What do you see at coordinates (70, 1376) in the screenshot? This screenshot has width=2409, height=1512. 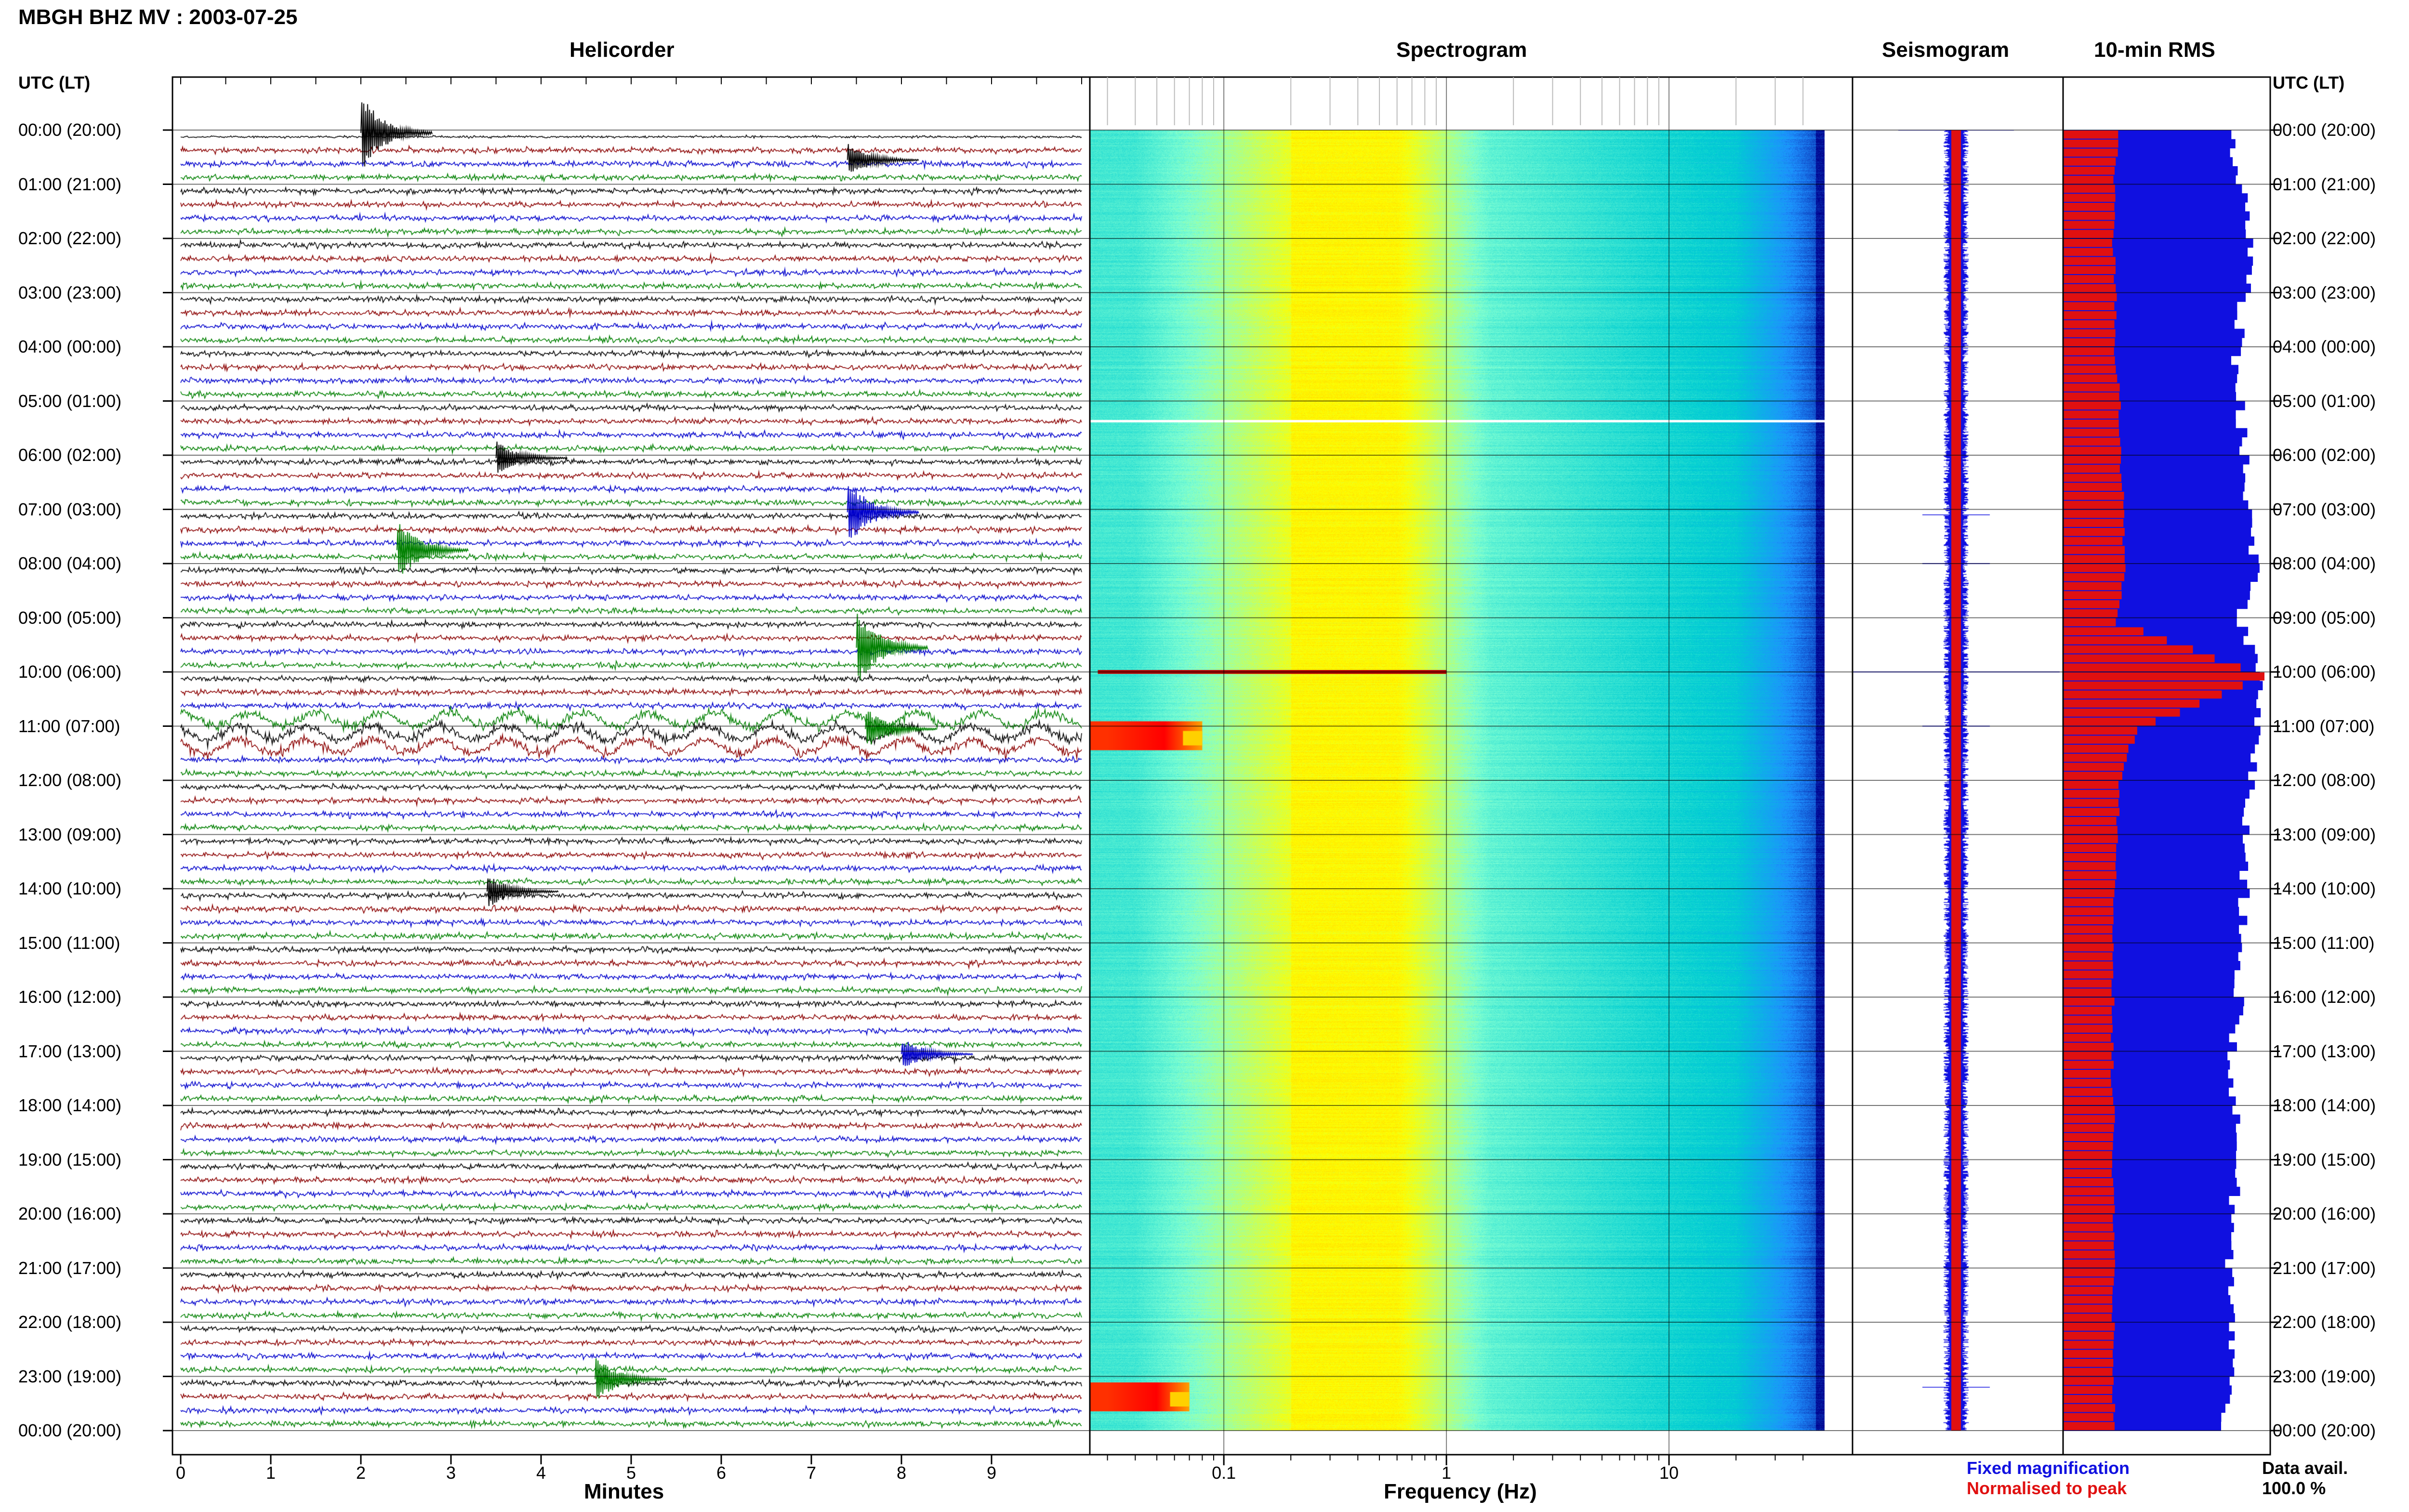 I see `left-time-label: 23:00 (19:00)` at bounding box center [70, 1376].